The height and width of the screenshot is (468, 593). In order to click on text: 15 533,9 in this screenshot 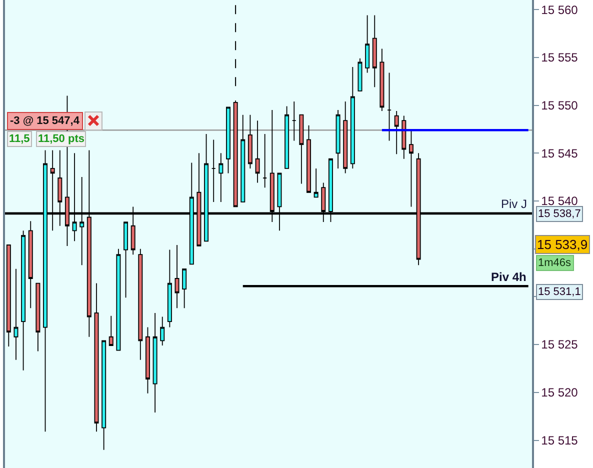, I will do `click(562, 244)`.